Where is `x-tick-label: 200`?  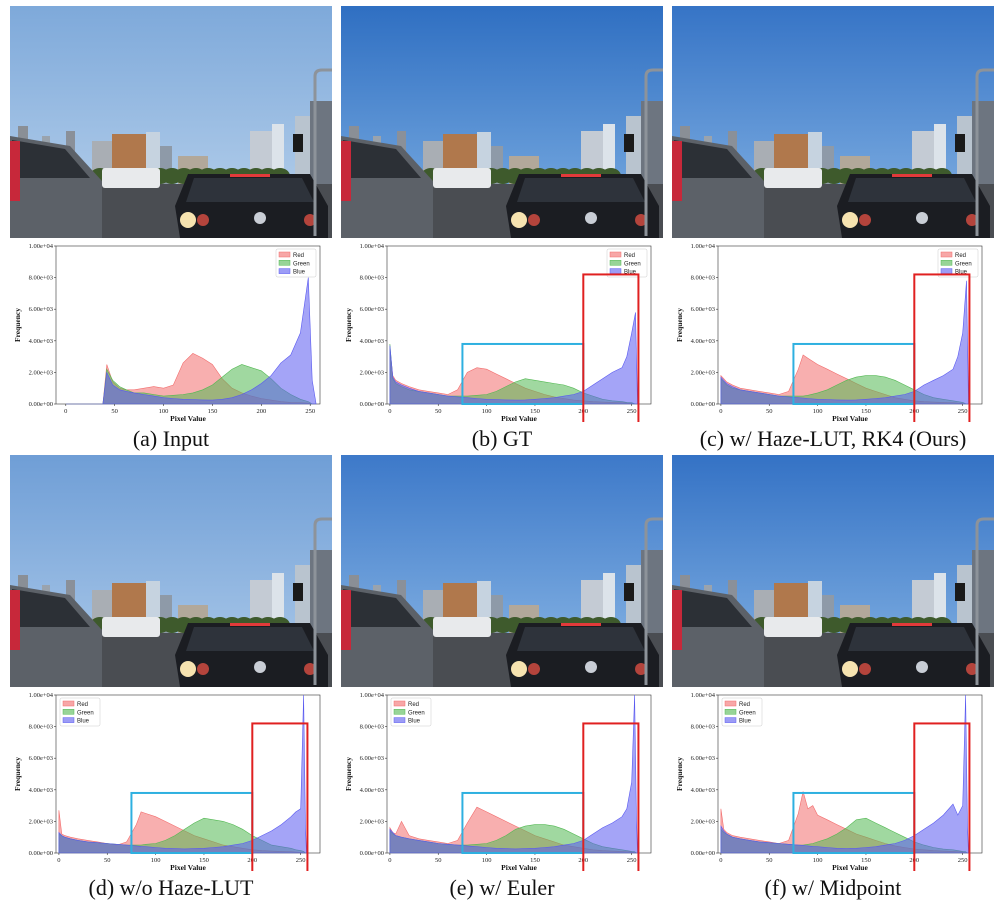 x-tick-label: 200 is located at coordinates (261, 411).